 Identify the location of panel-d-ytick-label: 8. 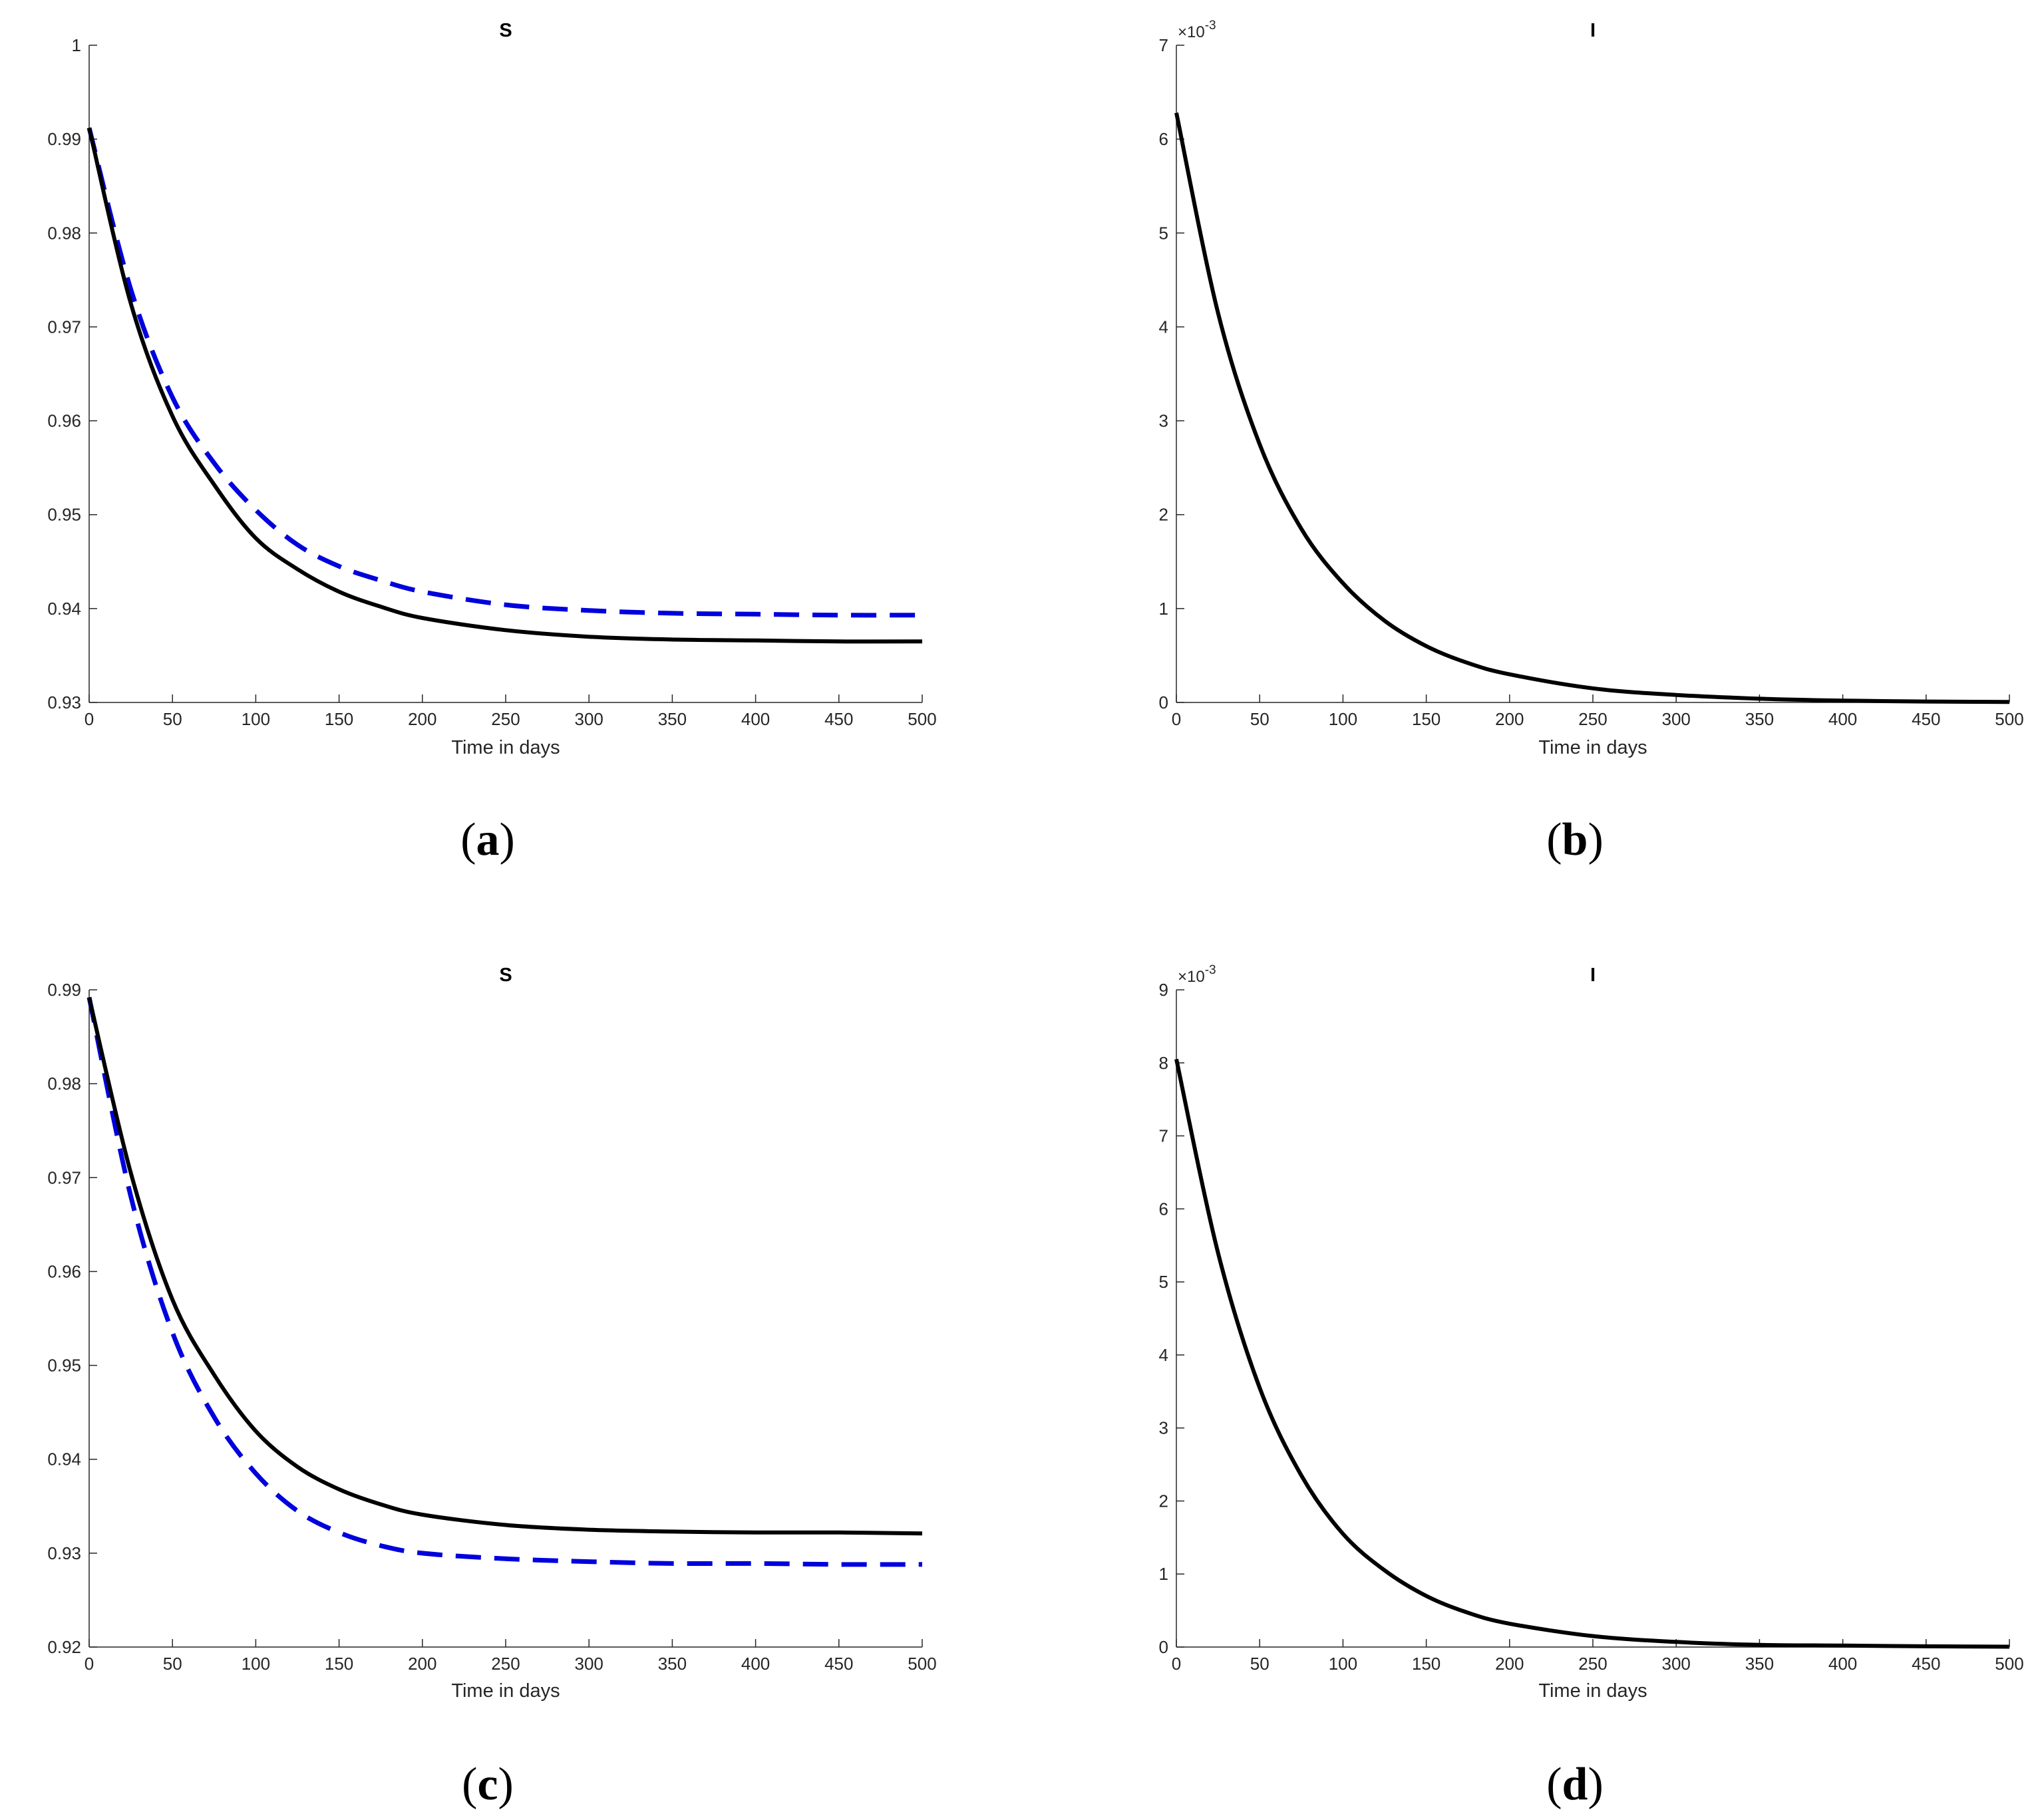
(1163, 1063).